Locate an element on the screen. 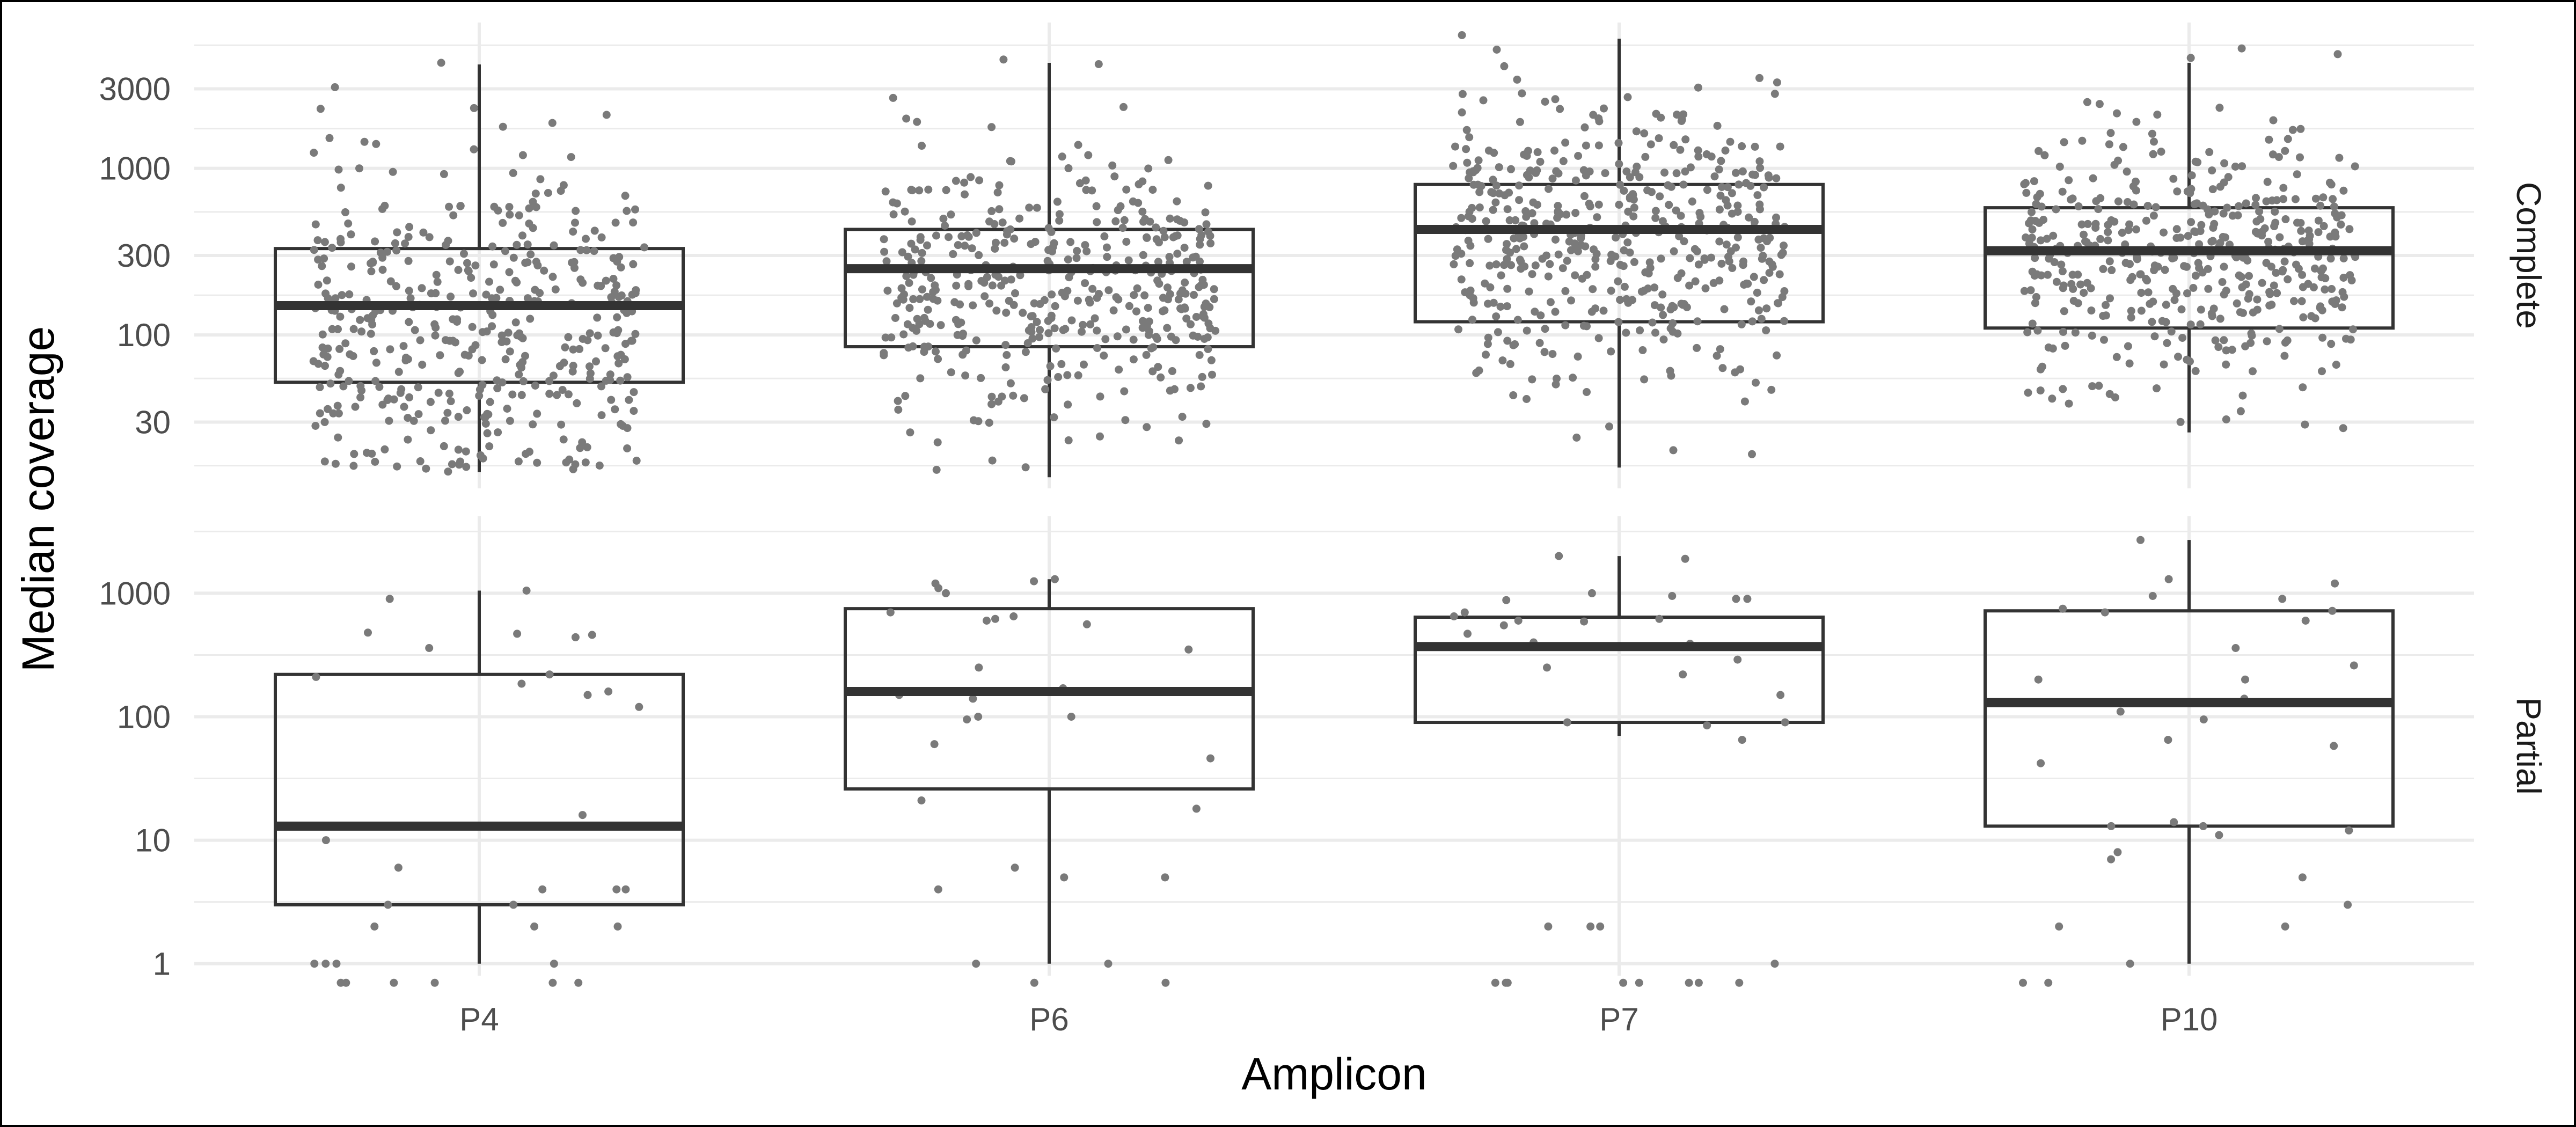  y-tick-label: 100 is located at coordinates (144, 717).